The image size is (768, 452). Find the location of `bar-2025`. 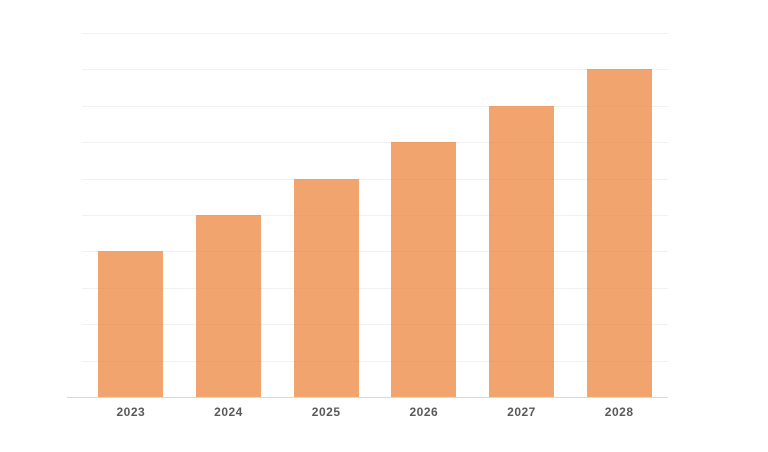

bar-2025 is located at coordinates (326, 287).